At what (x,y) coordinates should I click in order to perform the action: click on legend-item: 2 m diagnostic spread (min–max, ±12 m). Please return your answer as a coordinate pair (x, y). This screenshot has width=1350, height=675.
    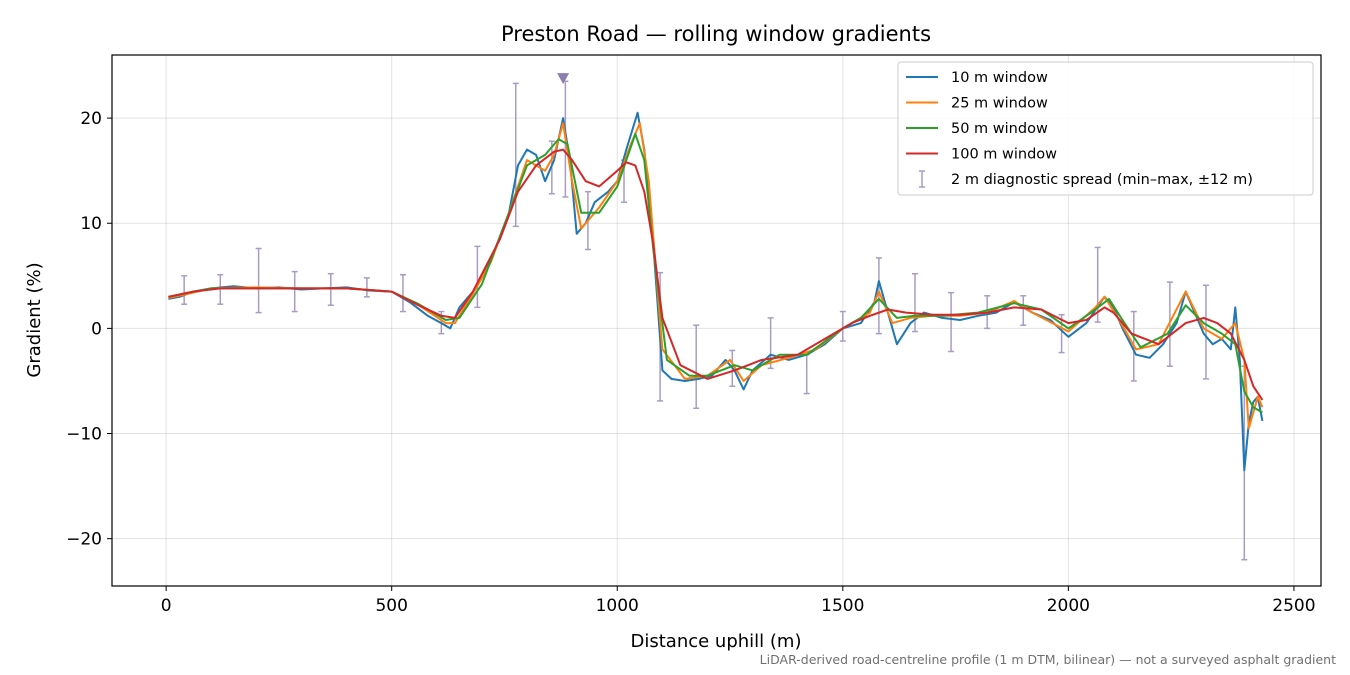
    Looking at the image, I should click on (1086, 179).